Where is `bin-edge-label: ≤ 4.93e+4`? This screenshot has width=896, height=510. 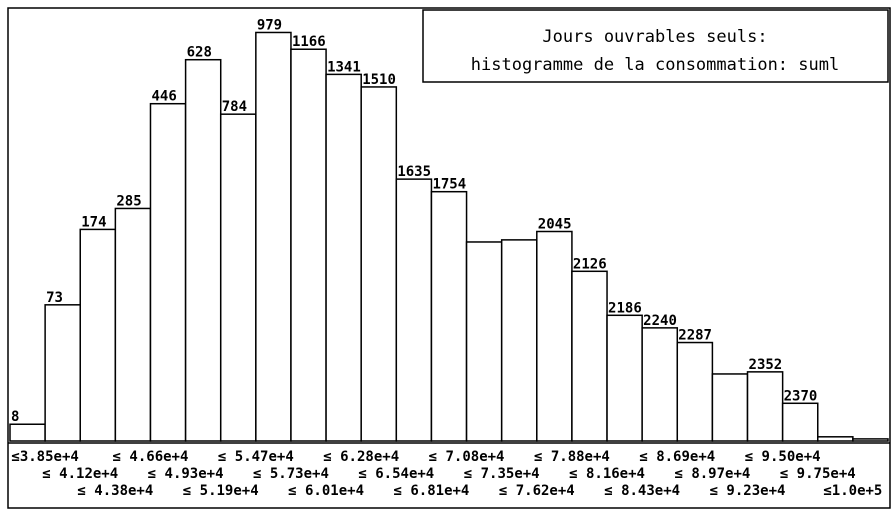
bin-edge-label: ≤ 4.93e+4 is located at coordinates (186, 474).